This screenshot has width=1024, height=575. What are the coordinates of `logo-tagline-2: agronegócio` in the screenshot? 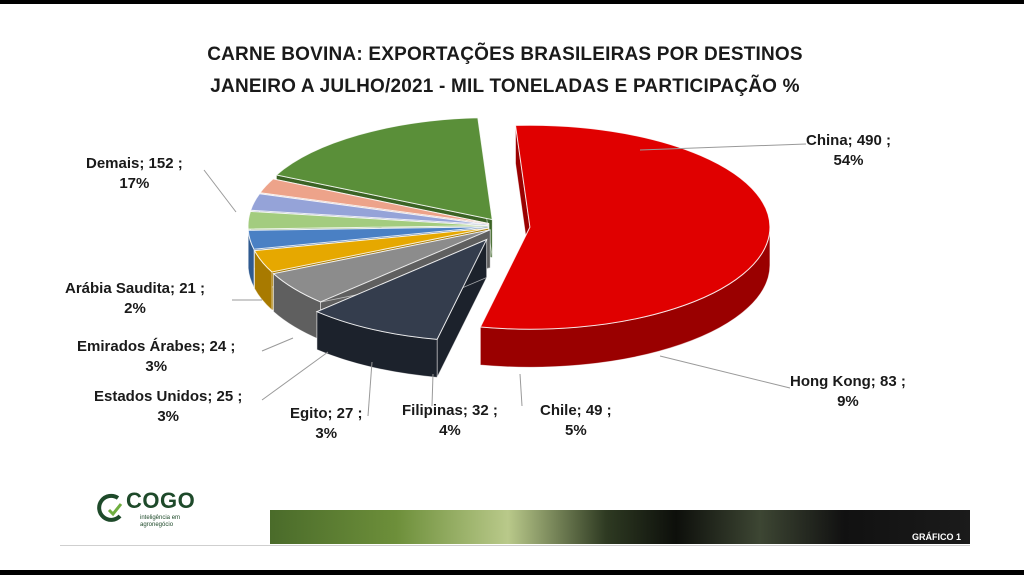 It's located at (157, 525).